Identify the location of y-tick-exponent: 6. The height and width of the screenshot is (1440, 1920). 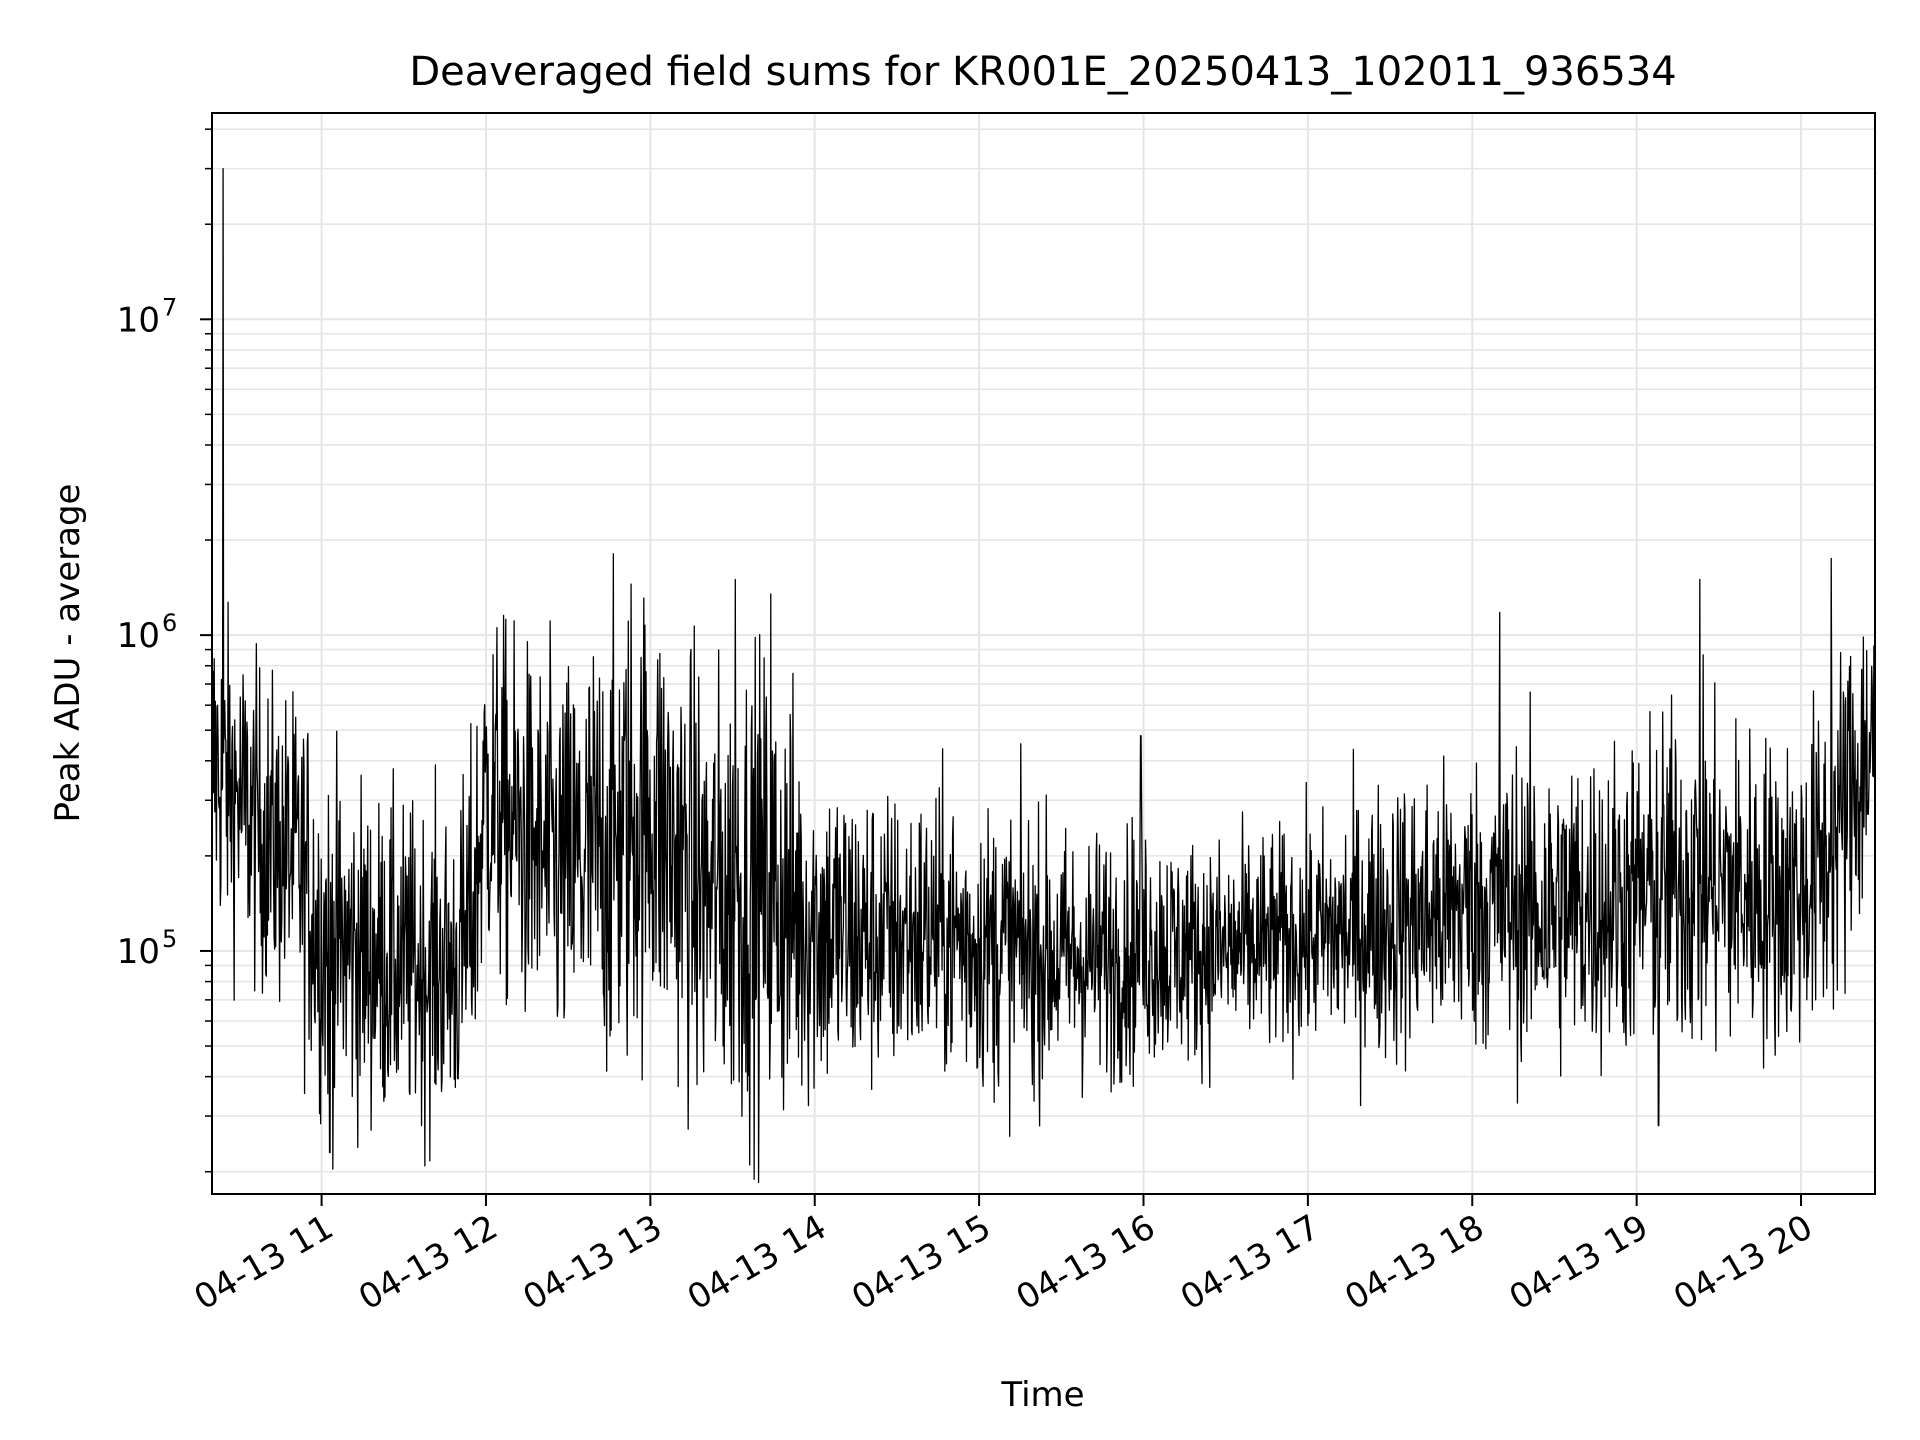
(169, 623).